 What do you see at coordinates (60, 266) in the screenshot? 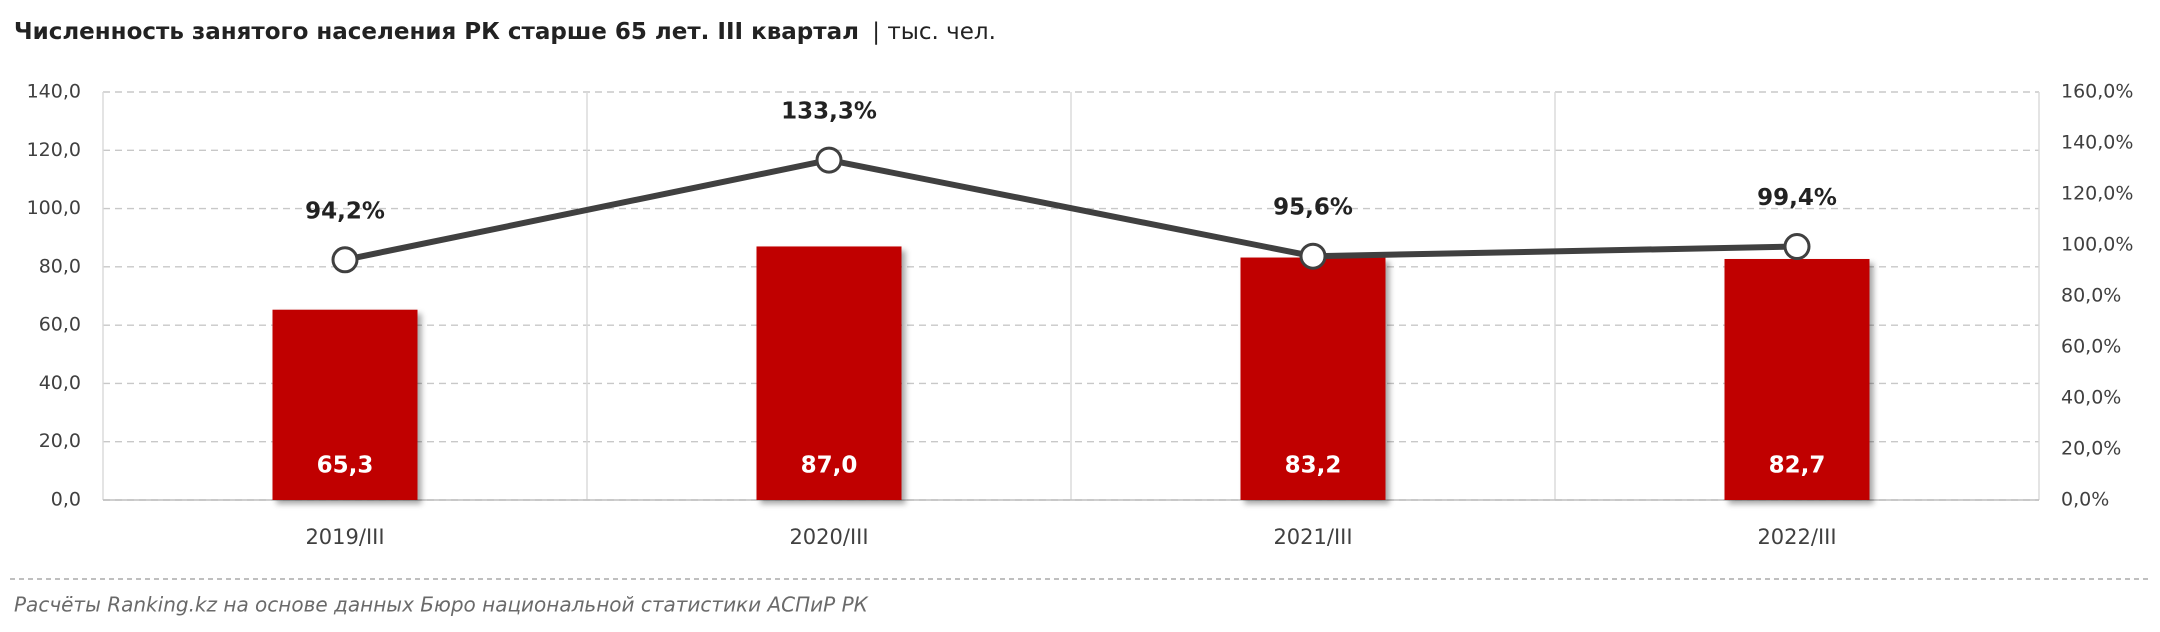
I see `y-tick-label: 80,0` at bounding box center [60, 266].